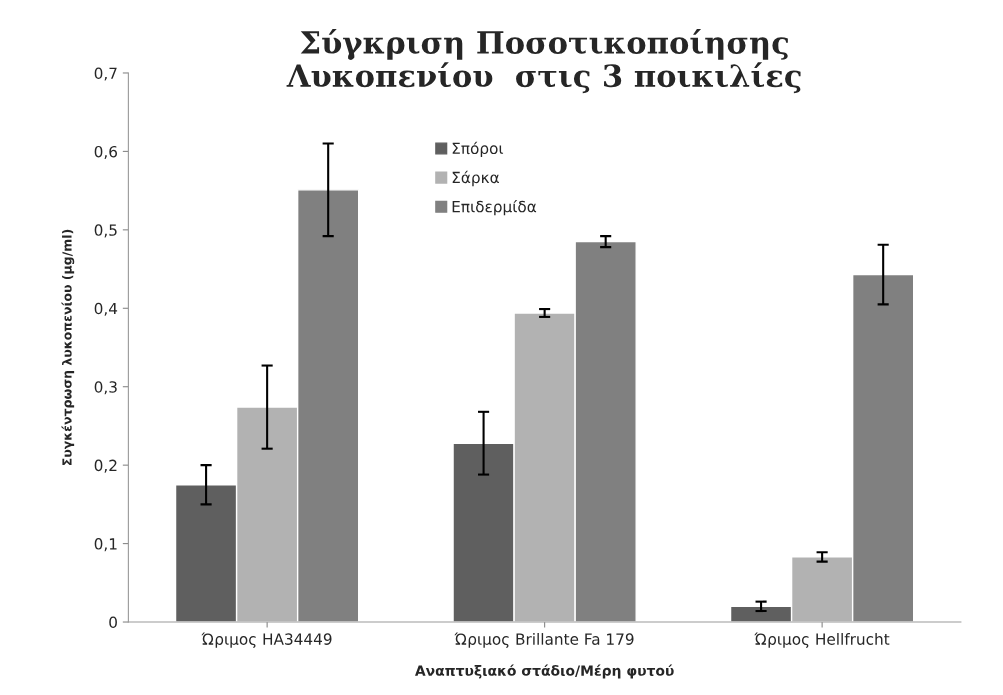 Image resolution: width=1003 pixels, height=695 pixels. What do you see at coordinates (544, 671) in the screenshot?
I see `x-axis-title: Αναπτυξιακό στάδιο/Μέρη φυτού` at bounding box center [544, 671].